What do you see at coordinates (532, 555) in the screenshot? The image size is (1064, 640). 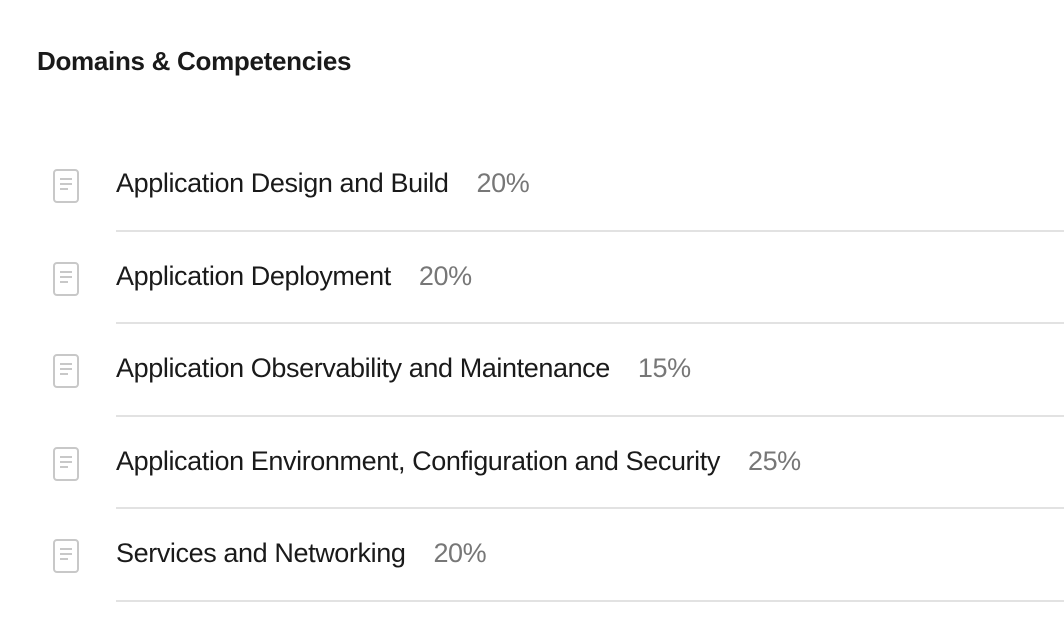 I see `list-item: Services and Networking 20%` at bounding box center [532, 555].